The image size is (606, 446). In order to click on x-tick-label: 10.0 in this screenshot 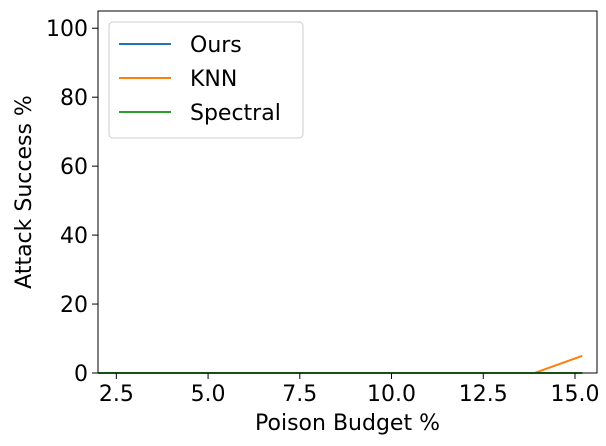, I will do `click(391, 394)`.